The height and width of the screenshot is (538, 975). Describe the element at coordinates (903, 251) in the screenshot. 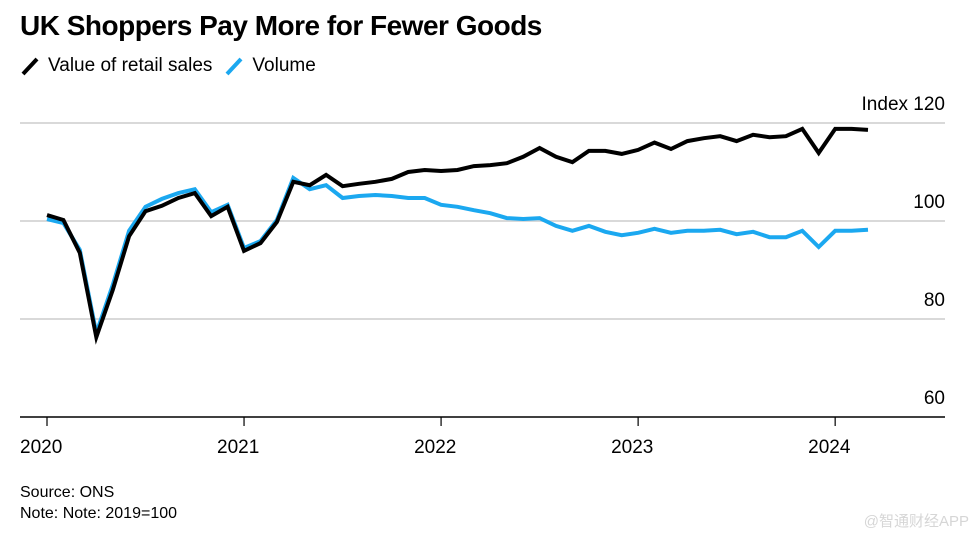

I see `y-axis-labels: 60 80 100 Index 120` at that location.